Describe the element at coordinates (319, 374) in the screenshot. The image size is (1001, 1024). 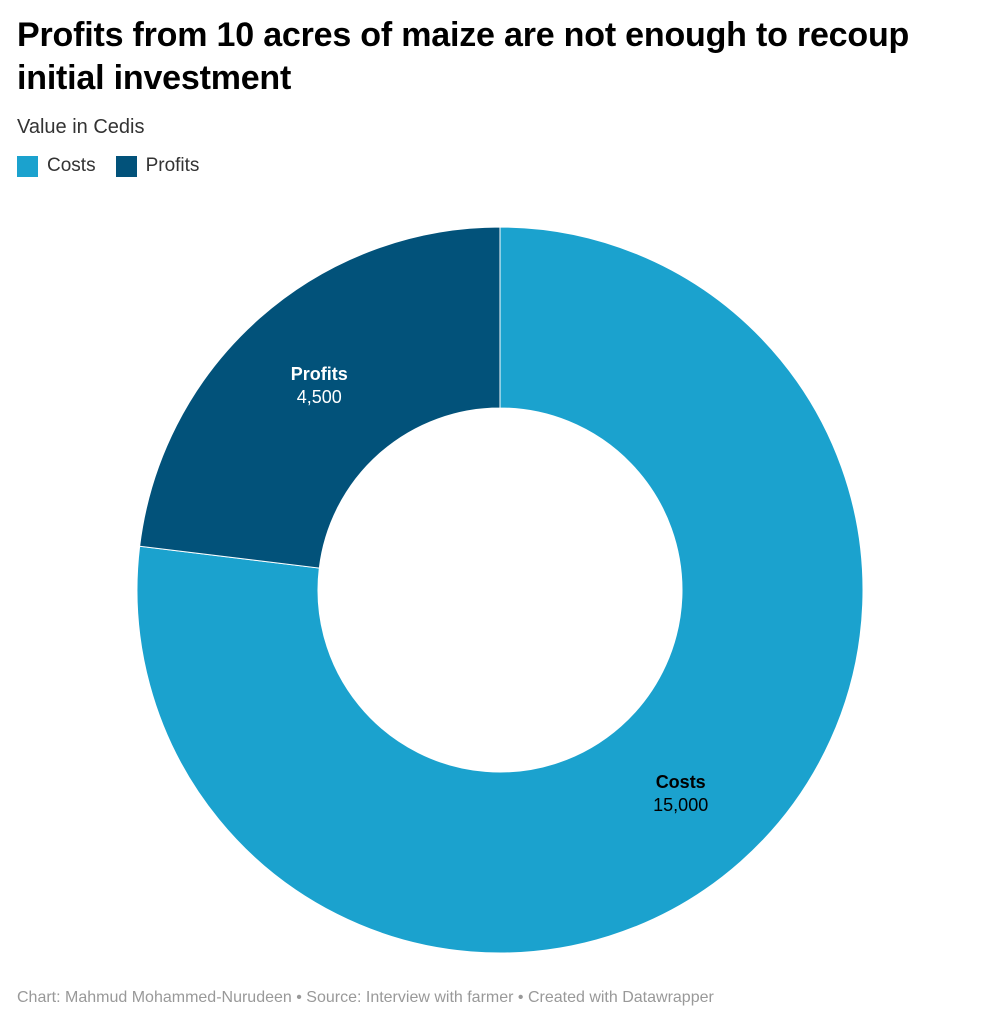
I see `slice-label-profits: Profits` at that location.